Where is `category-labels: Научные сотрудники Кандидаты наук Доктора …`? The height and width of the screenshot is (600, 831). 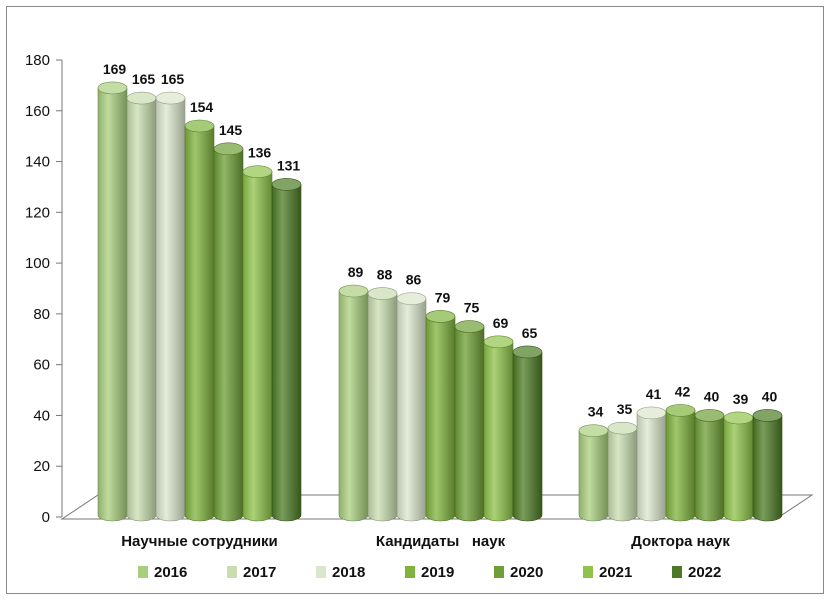
category-labels: Научные сотрудники Кандидаты наук Доктора … is located at coordinates (425, 541).